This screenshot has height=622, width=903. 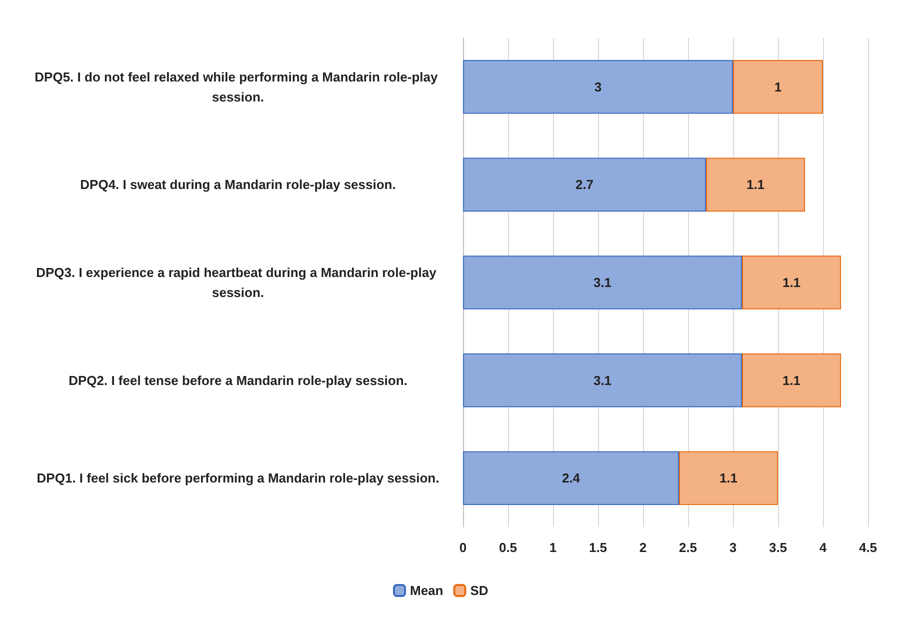 I want to click on x-tick-label: 0, so click(x=463, y=547).